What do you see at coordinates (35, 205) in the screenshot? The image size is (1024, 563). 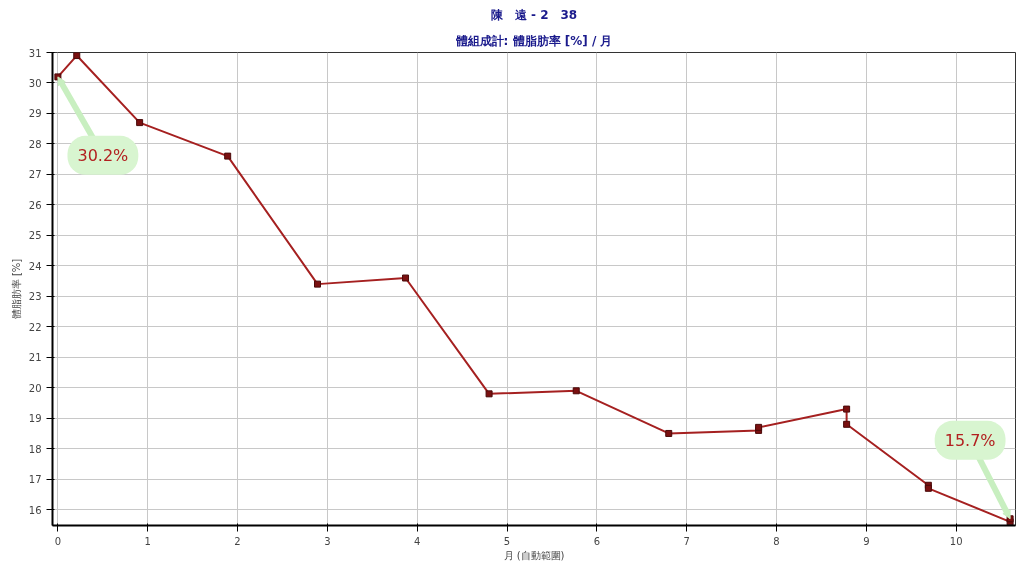 I see `y-tick-label: 26` at bounding box center [35, 205].